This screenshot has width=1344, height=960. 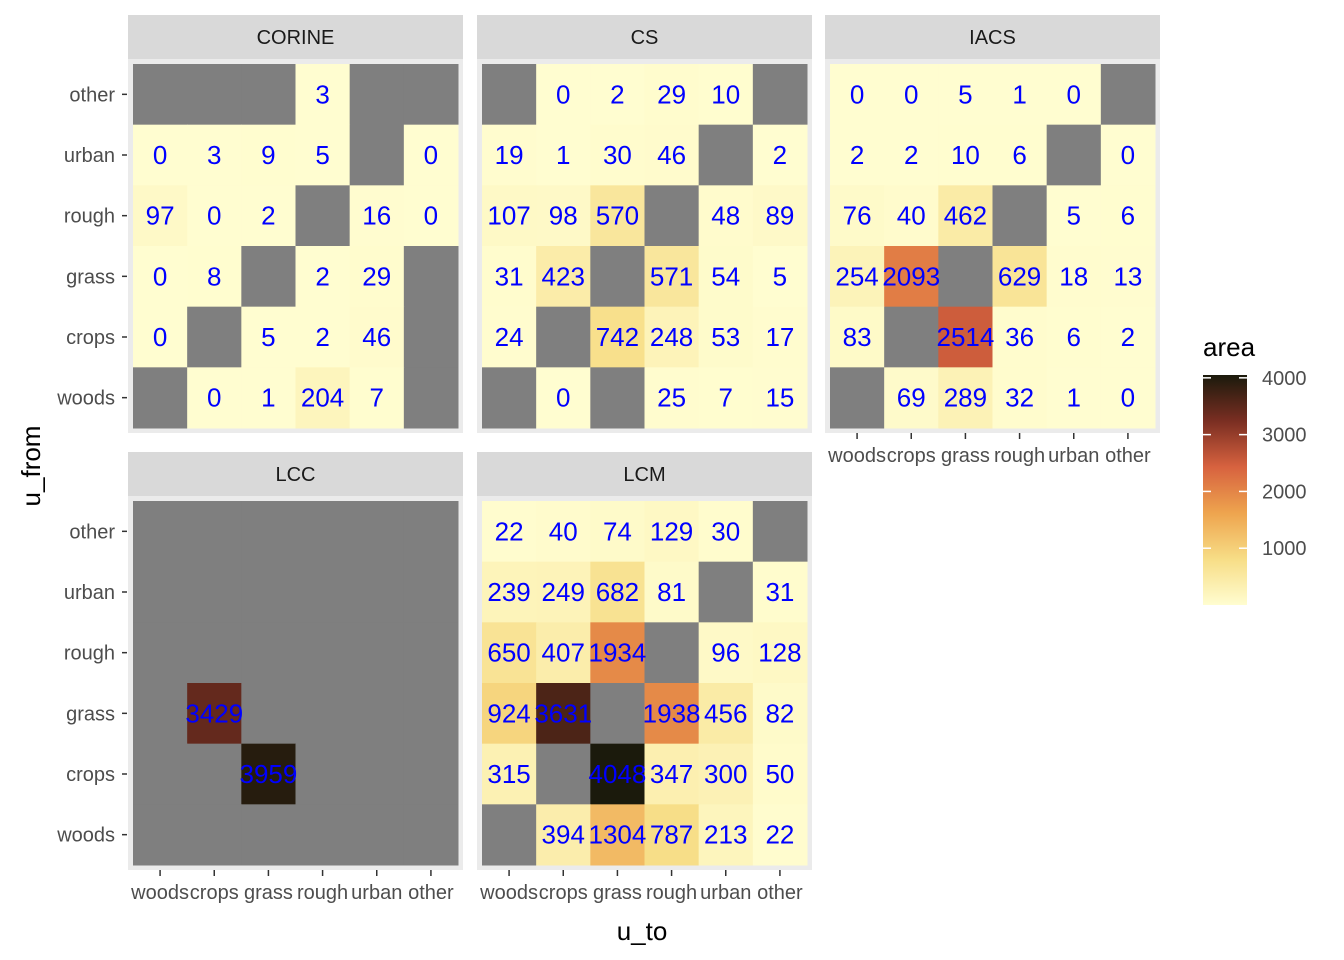 I want to click on cell-value-label: 924, so click(x=508, y=713).